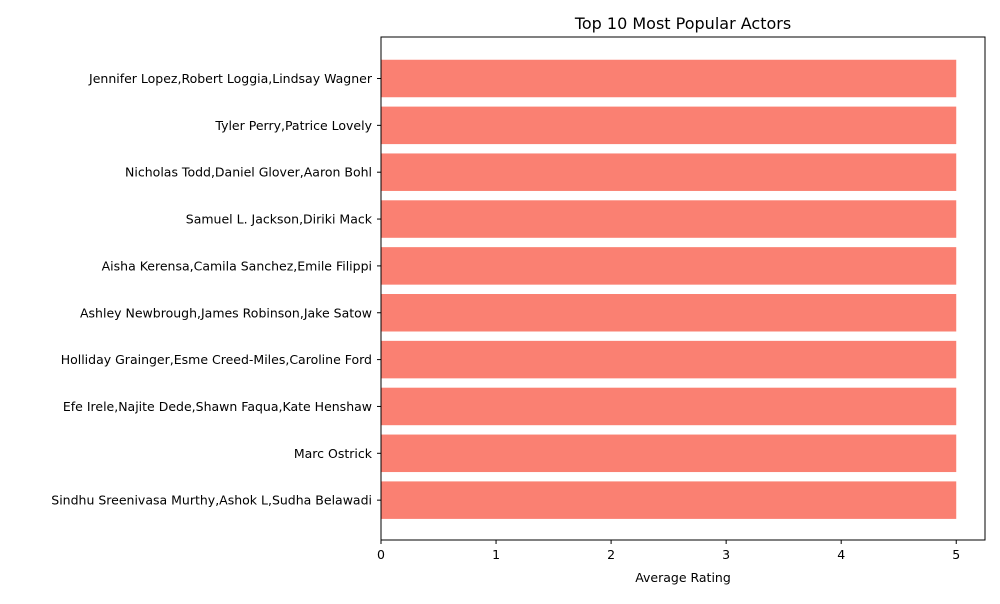 This screenshot has width=1000, height=604. Describe the element at coordinates (956, 554) in the screenshot. I see `x-tick-label: 5` at that location.